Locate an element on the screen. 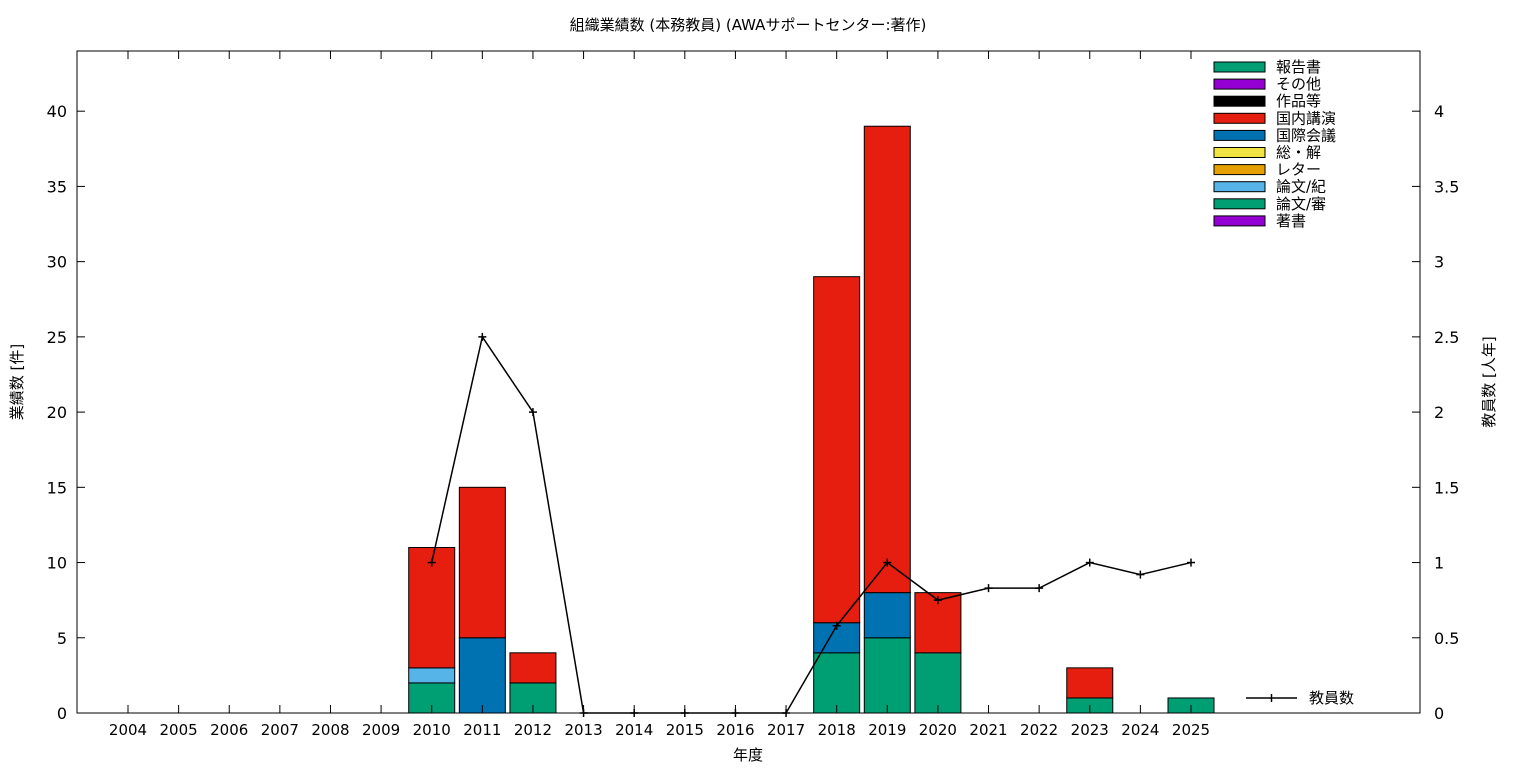 This screenshot has width=1536, height=768. x-tick-label: 2016 is located at coordinates (735, 730).